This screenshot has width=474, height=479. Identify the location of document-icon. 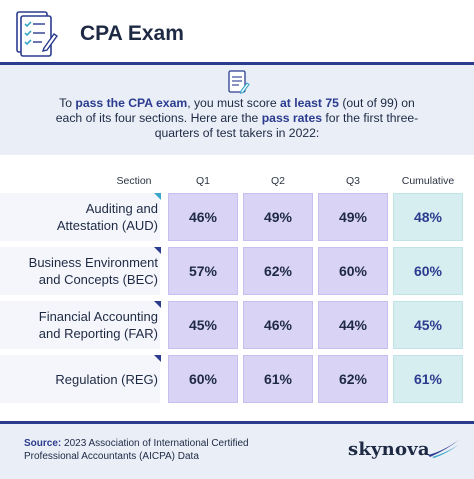
(239, 82).